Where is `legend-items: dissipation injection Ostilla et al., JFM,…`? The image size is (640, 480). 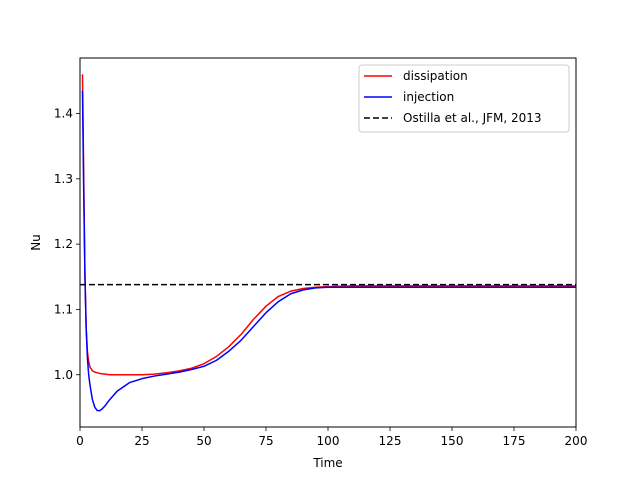
legend-items: dissipation injection Ostilla et al., JFM,… is located at coordinates (453, 97).